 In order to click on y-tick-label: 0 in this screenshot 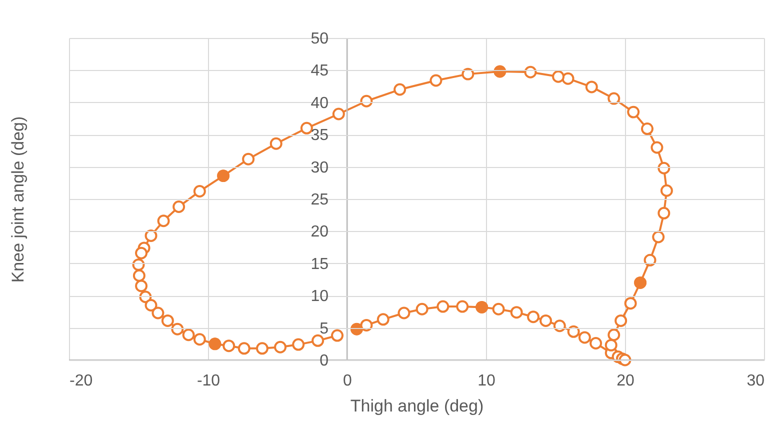, I will do `click(324, 361)`.